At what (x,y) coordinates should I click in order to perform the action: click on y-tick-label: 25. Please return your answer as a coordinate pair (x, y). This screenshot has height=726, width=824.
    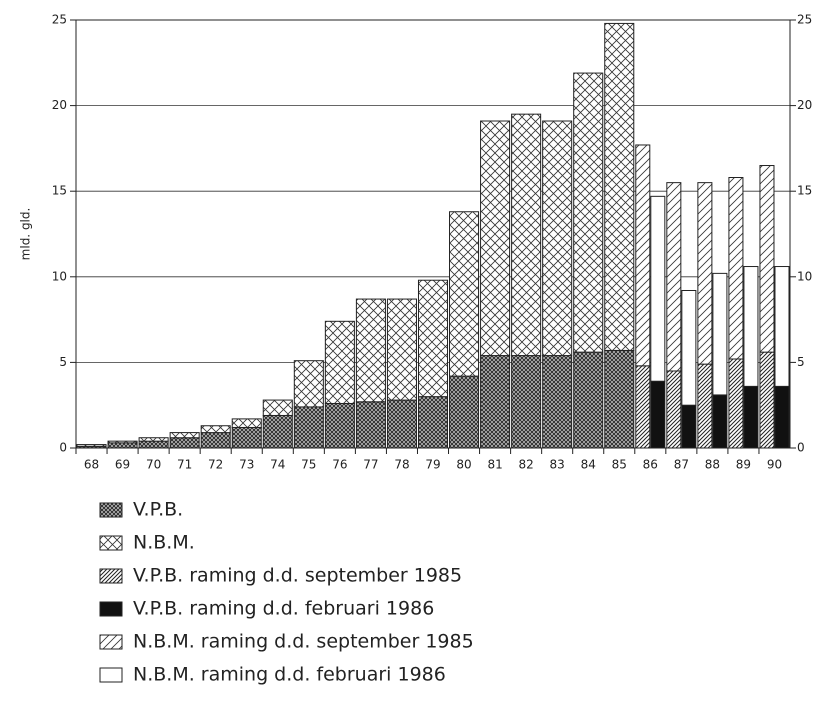
    Looking at the image, I should click on (59, 20).